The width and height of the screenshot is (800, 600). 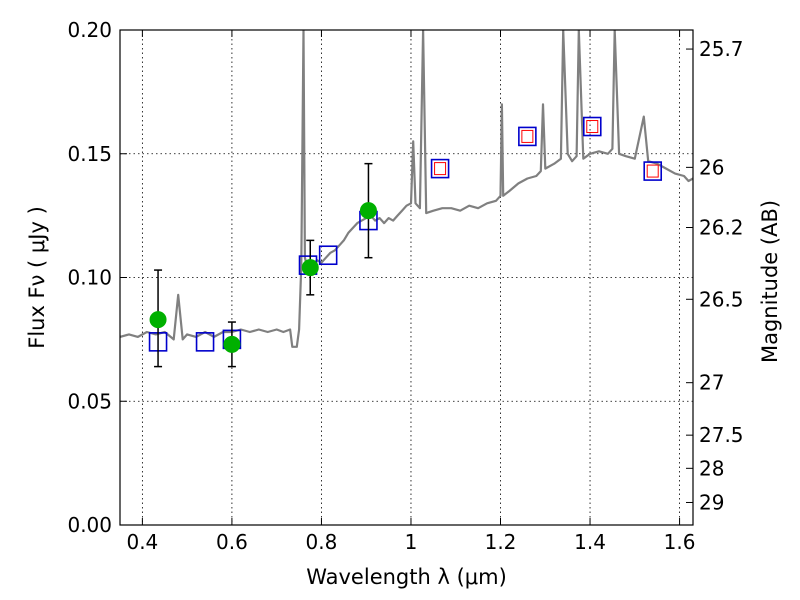 I want to click on y2-tick-label: 27, so click(x=711, y=383).